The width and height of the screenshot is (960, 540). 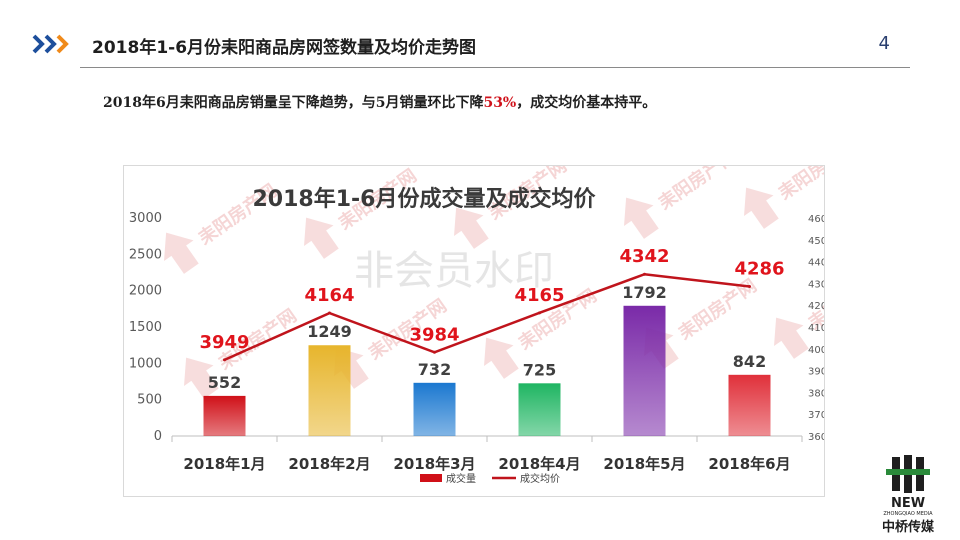 I want to click on legend-line-label: 成交均价, so click(x=540, y=478).